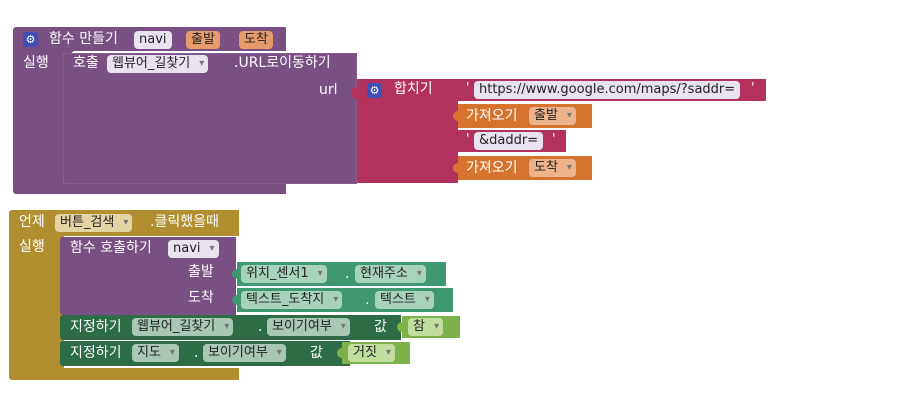 The width and height of the screenshot is (909, 417). What do you see at coordinates (552, 116) in the screenshot?
I see `variable-dropdown-start: 출발` at bounding box center [552, 116].